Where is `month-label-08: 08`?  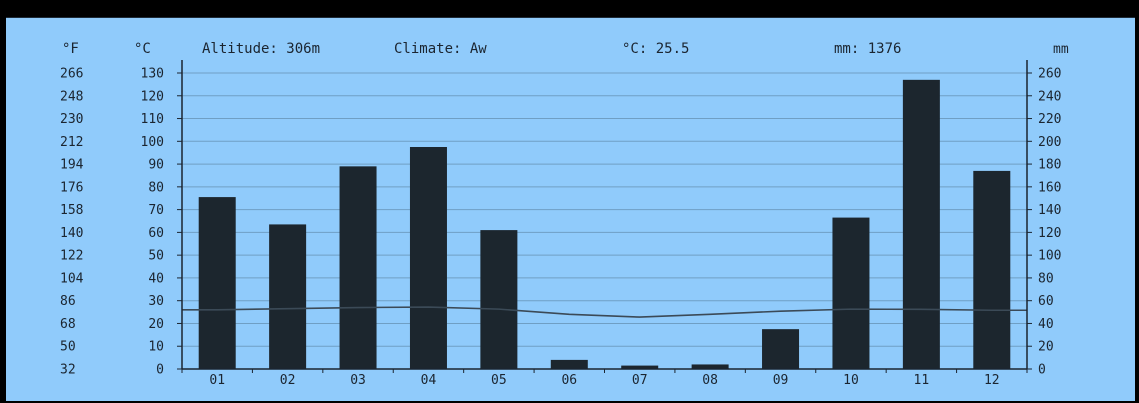
month-label-08: 08 is located at coordinates (710, 380).